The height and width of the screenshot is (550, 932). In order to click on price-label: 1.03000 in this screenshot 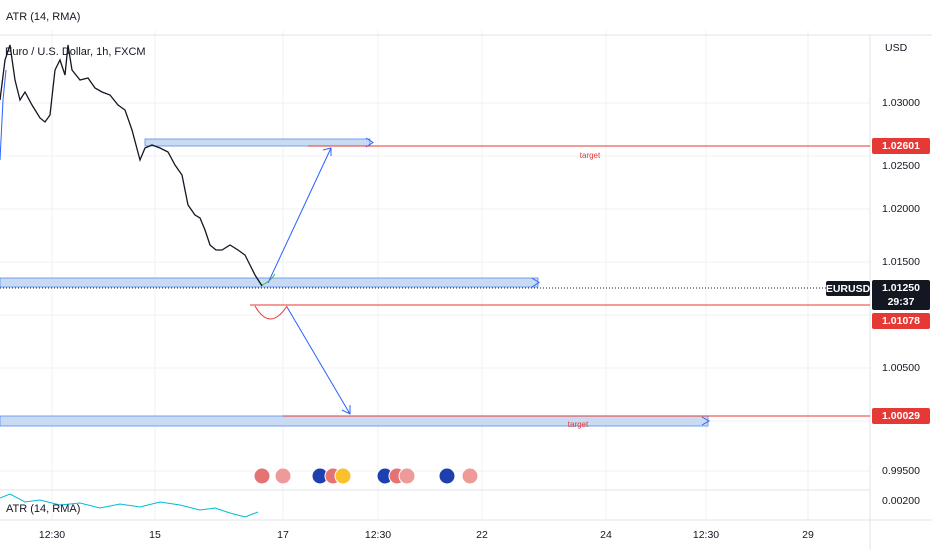, I will do `click(901, 103)`.